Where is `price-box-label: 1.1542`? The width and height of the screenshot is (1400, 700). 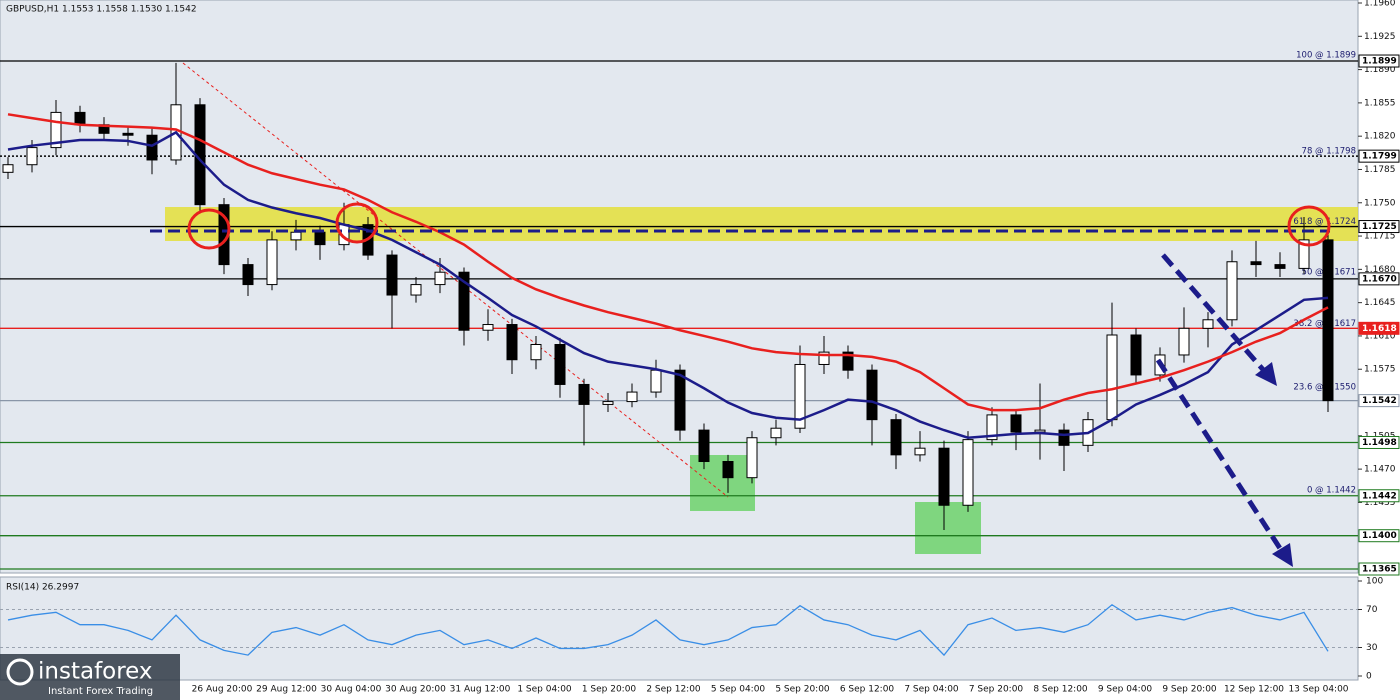 price-box-label: 1.1542 is located at coordinates (1379, 401).